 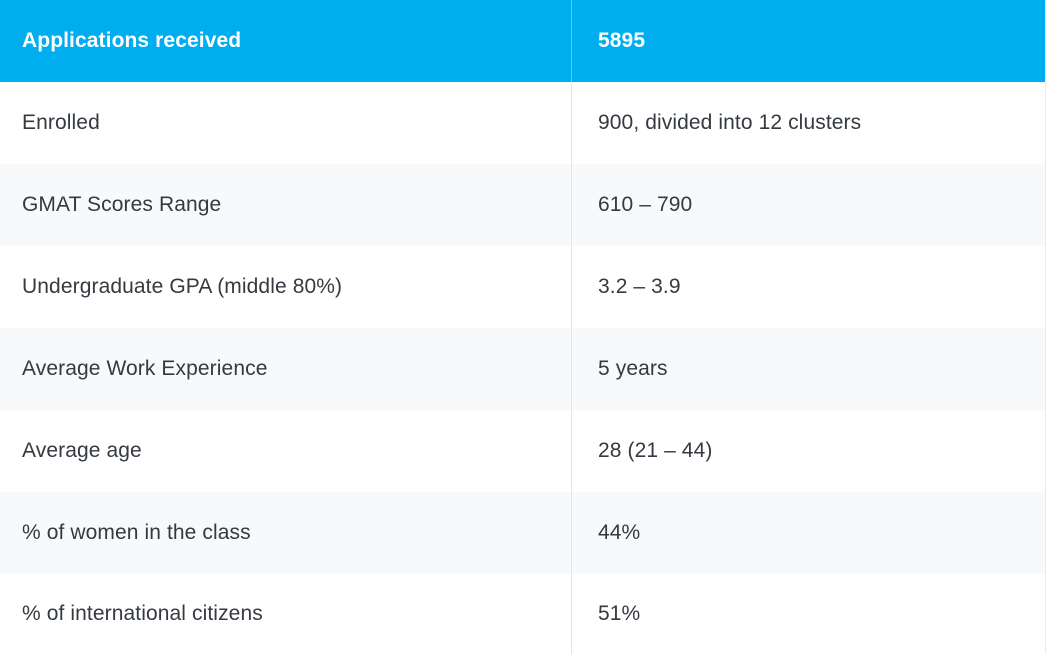 What do you see at coordinates (286, 205) in the screenshot?
I see `row-label-cell: GMAT Scores Range` at bounding box center [286, 205].